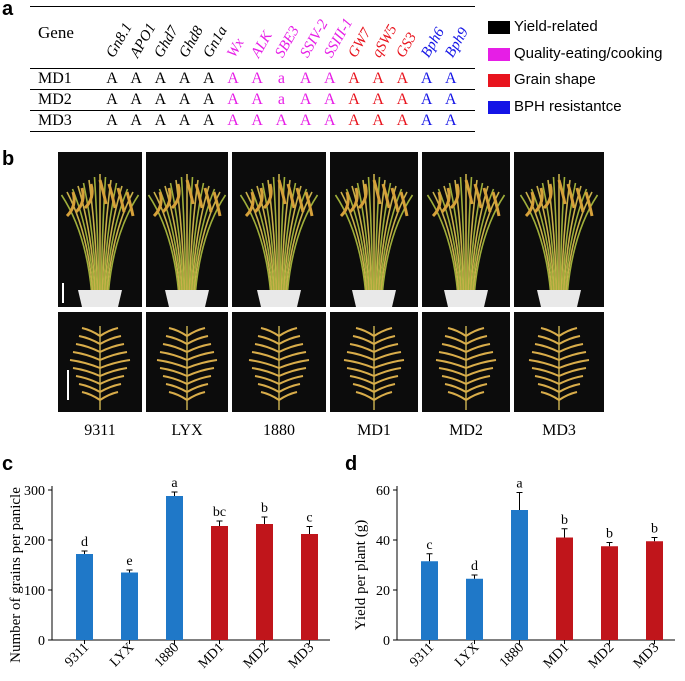 Image resolution: width=685 pixels, height=681 pixels. I want to click on gene-header-ghd8: Ghd8, so click(191, 42).